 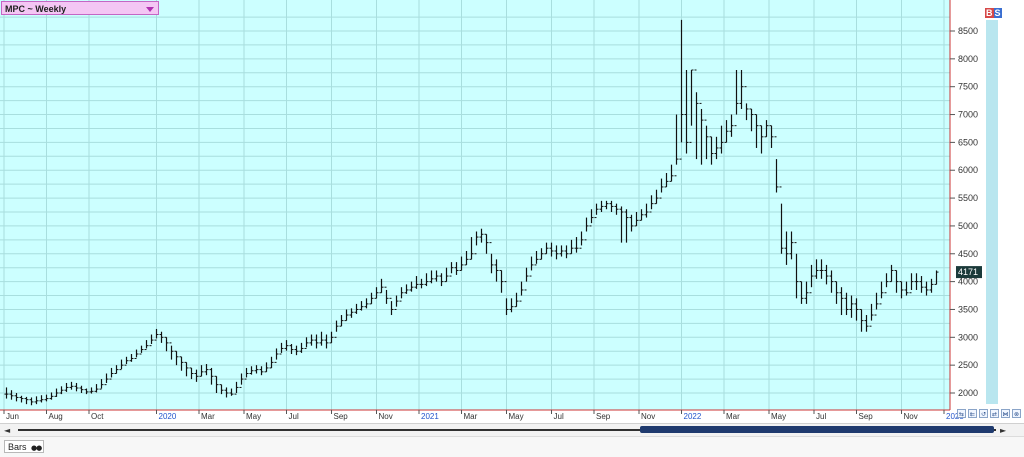 What do you see at coordinates (968, 393) in the screenshot?
I see `y-tick-label: 2000` at bounding box center [968, 393].